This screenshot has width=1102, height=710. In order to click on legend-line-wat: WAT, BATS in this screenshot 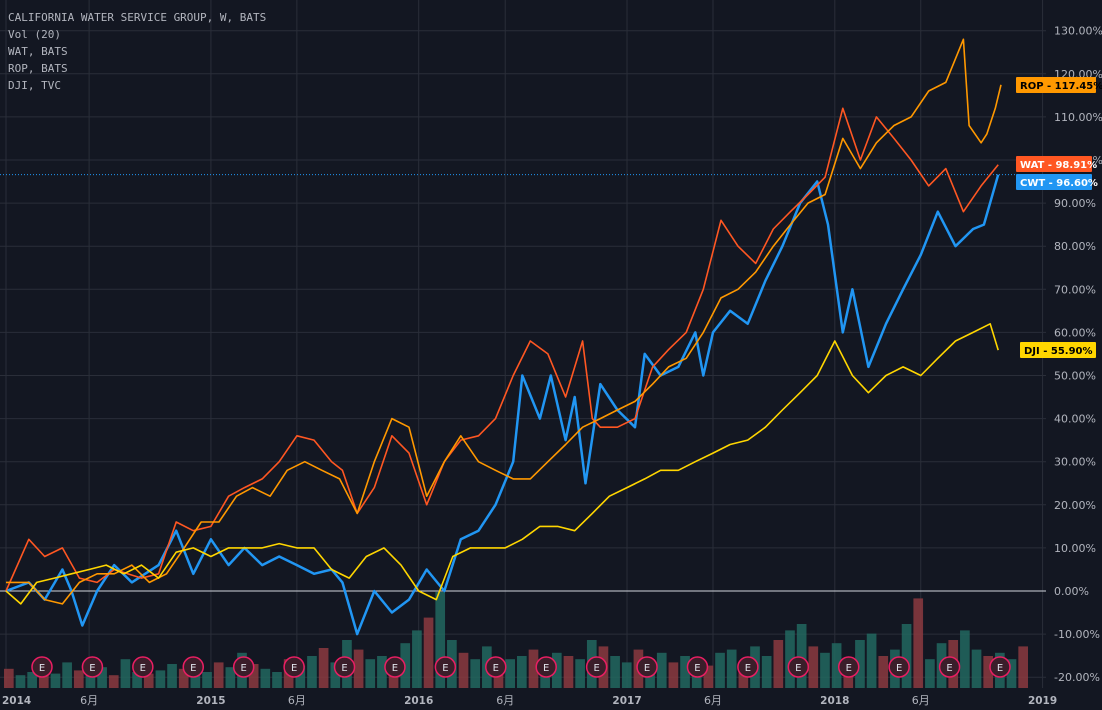, I will do `click(38, 51)`.